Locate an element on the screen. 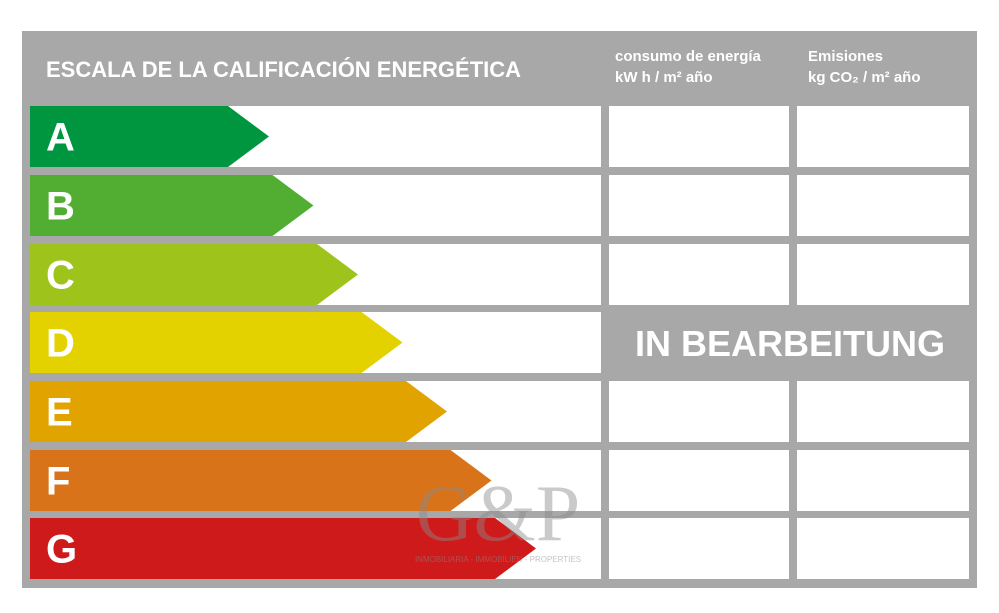 The height and width of the screenshot is (613, 999). column-header: kg CO₂ / m² año is located at coordinates (864, 77).